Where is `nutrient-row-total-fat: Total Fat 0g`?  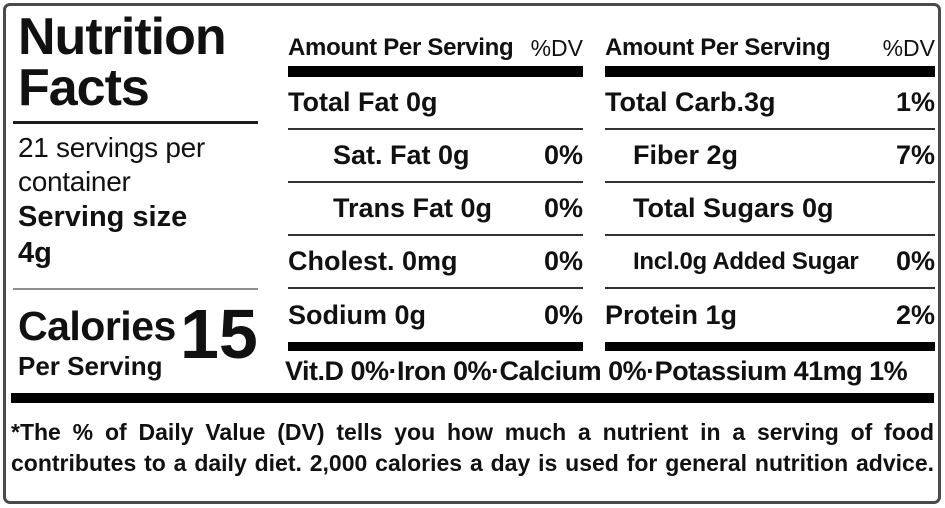 nutrient-row-total-fat: Total Fat 0g is located at coordinates (435, 103).